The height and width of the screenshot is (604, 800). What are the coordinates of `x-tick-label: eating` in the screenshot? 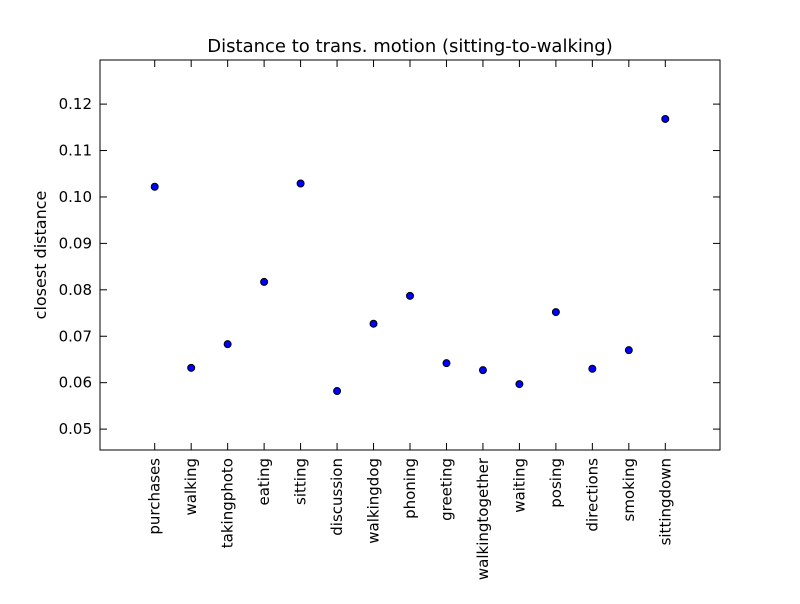 It's located at (264, 482).